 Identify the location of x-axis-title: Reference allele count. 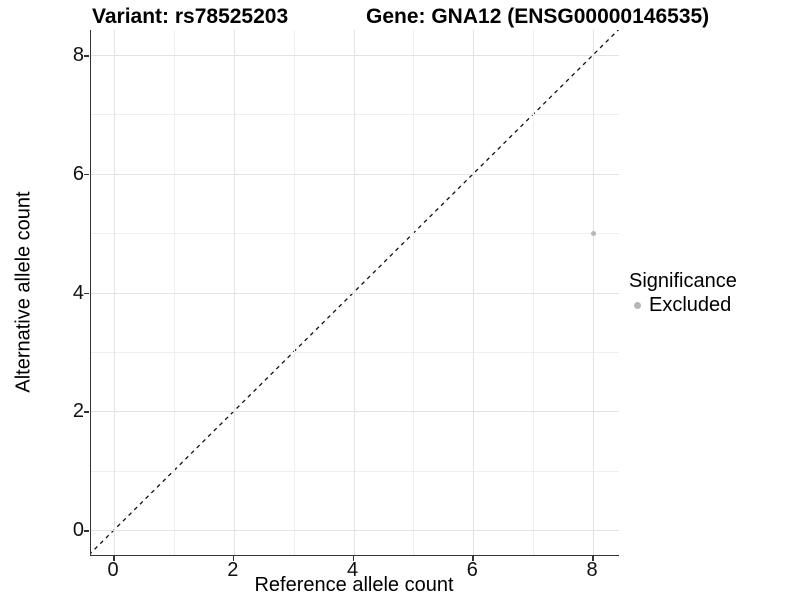
(354, 585).